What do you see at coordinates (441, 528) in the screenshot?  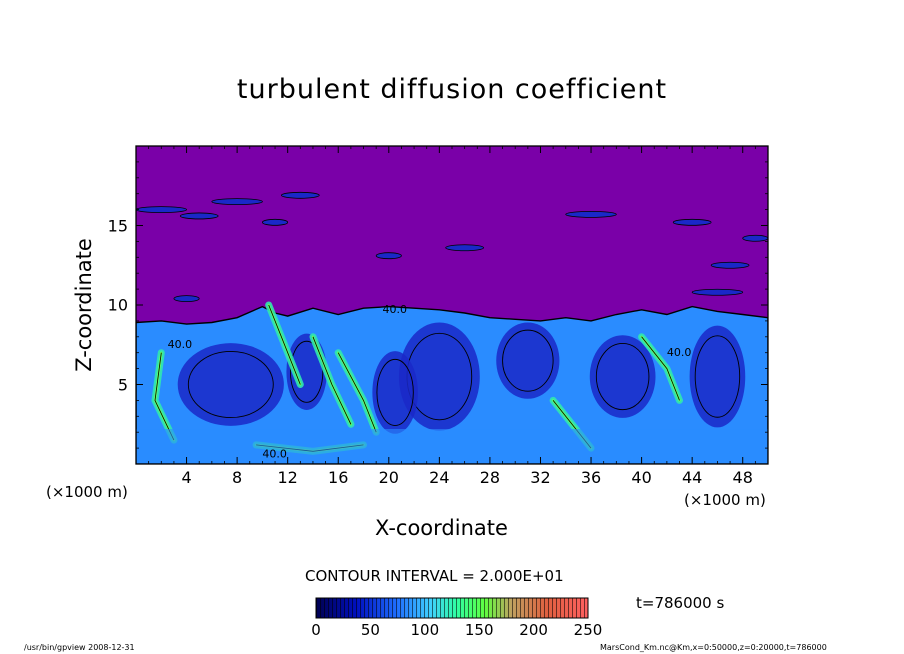 I see `x-axis-label: X-coordinate` at bounding box center [441, 528].